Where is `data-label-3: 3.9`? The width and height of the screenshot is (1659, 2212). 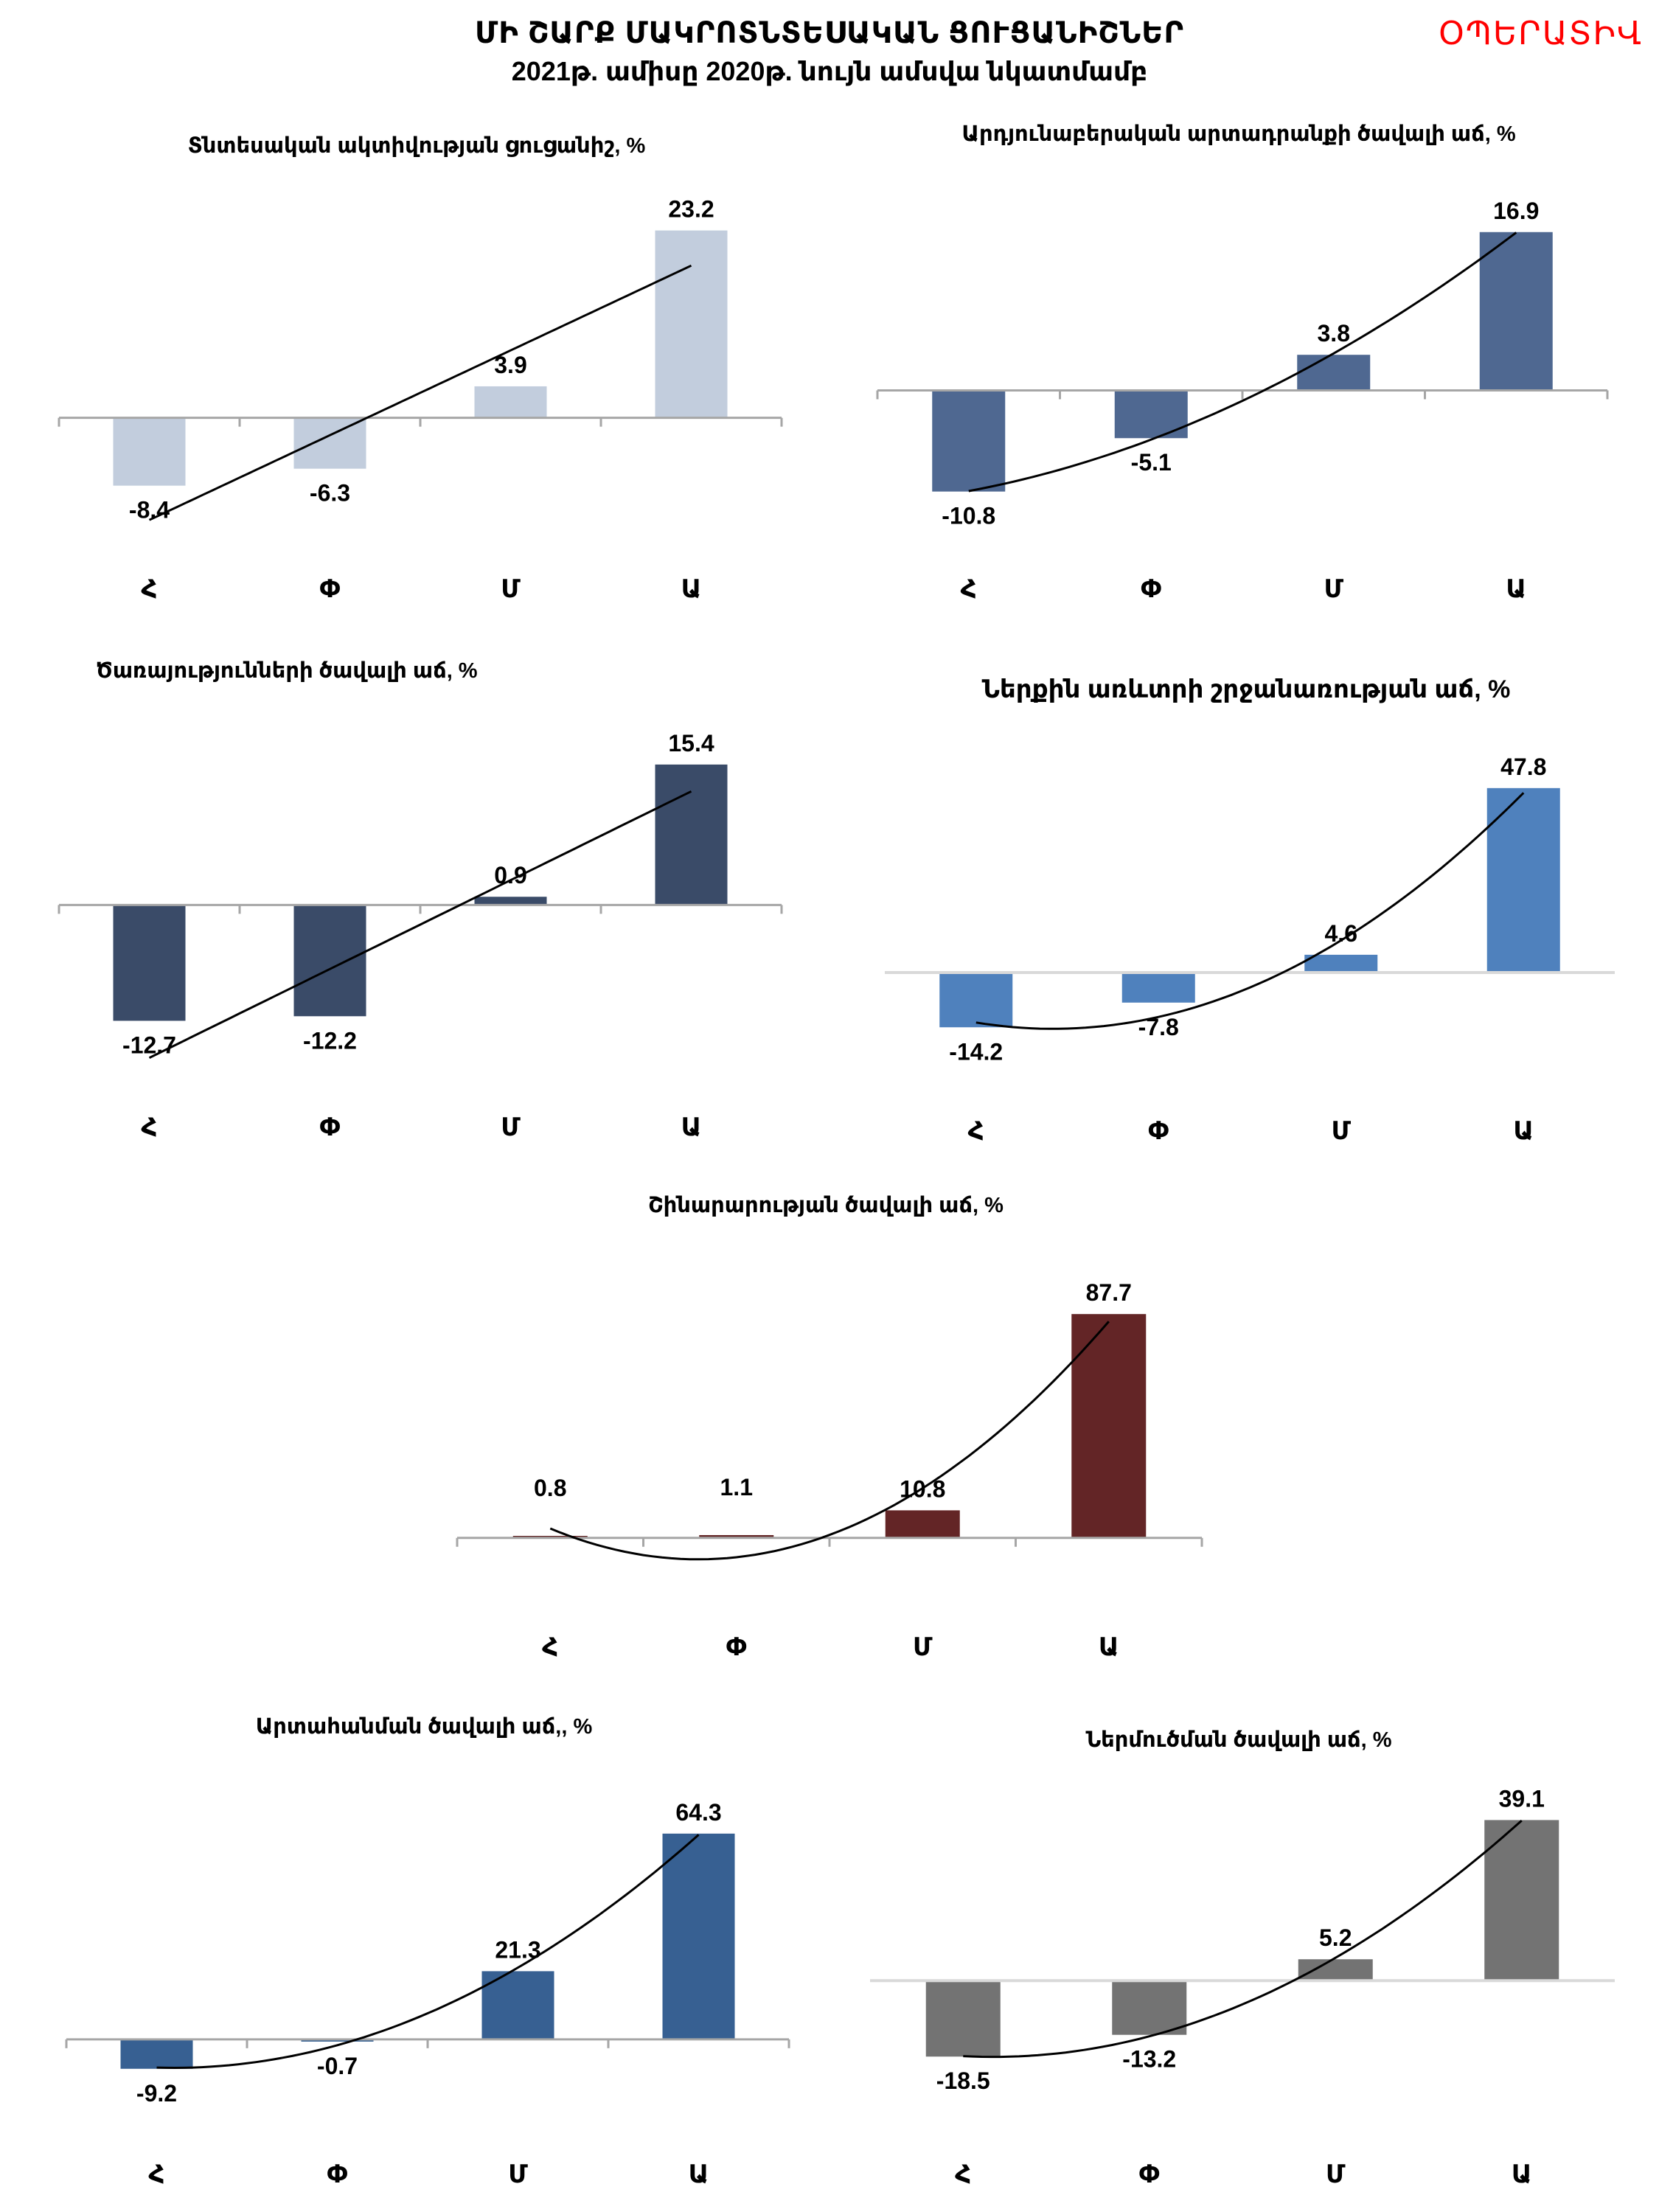 data-label-3: 3.9 is located at coordinates (510, 365).